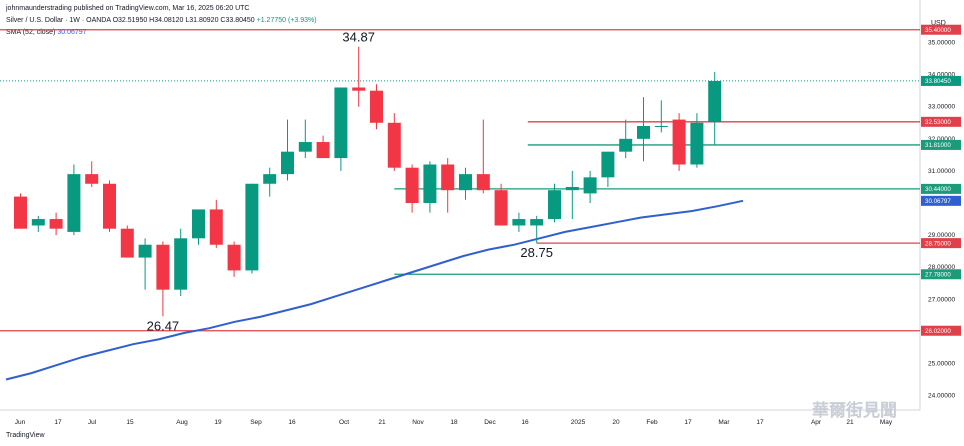  Describe the element at coordinates (536, 252) in the screenshot. I see `price-annotation: 28.75` at that location.